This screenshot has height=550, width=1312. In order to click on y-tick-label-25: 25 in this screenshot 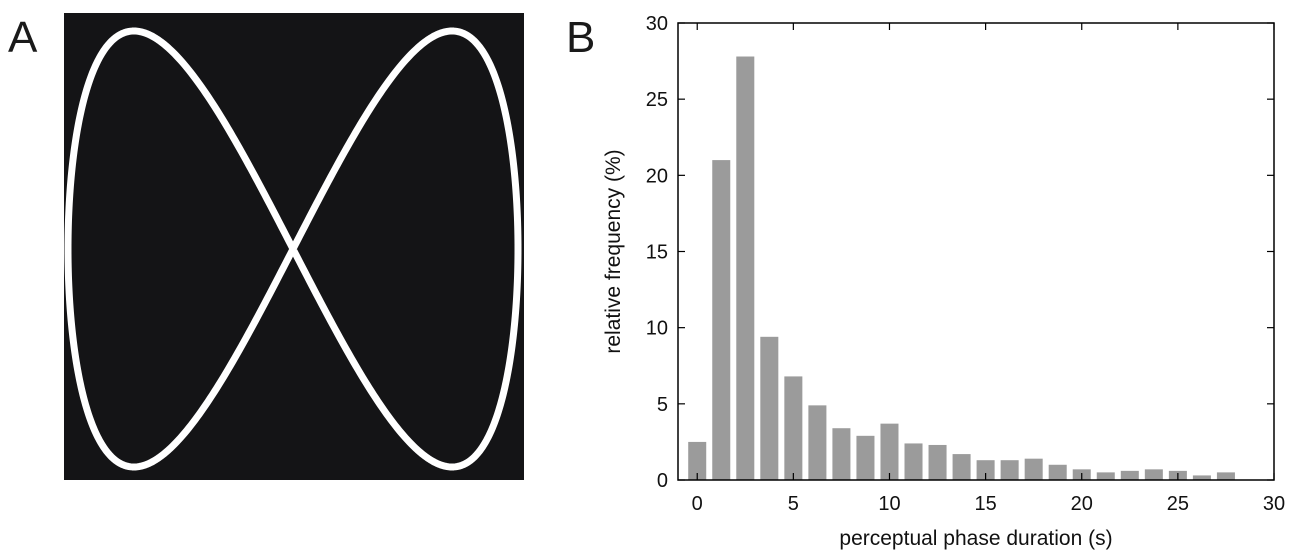, I will do `click(657, 100)`.